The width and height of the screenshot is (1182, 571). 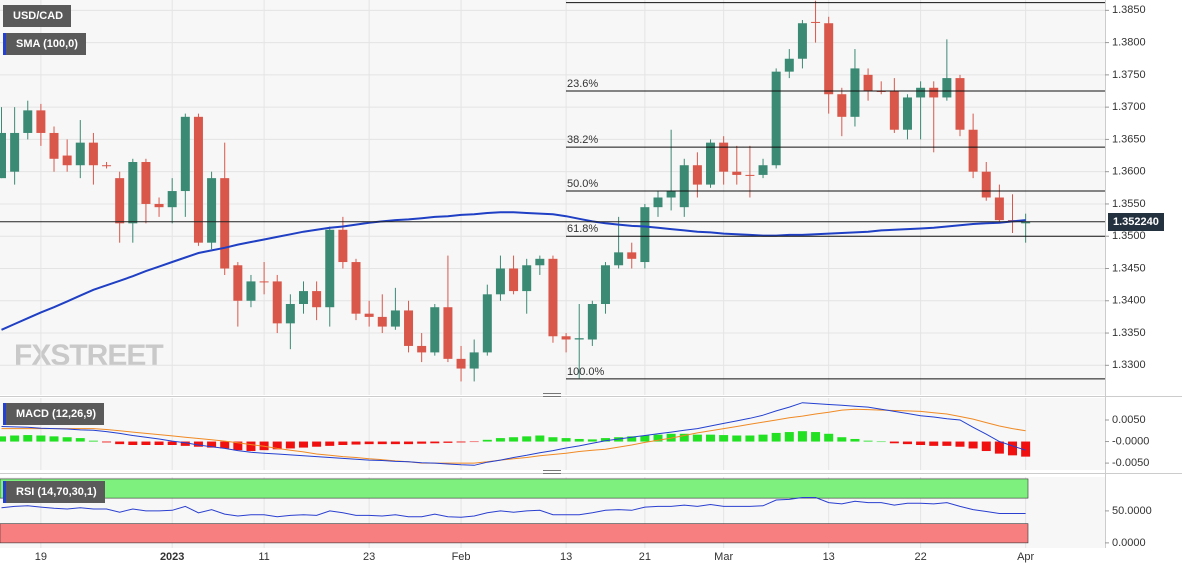 I want to click on legend-box: MACD (12,26,9), so click(x=54, y=414).